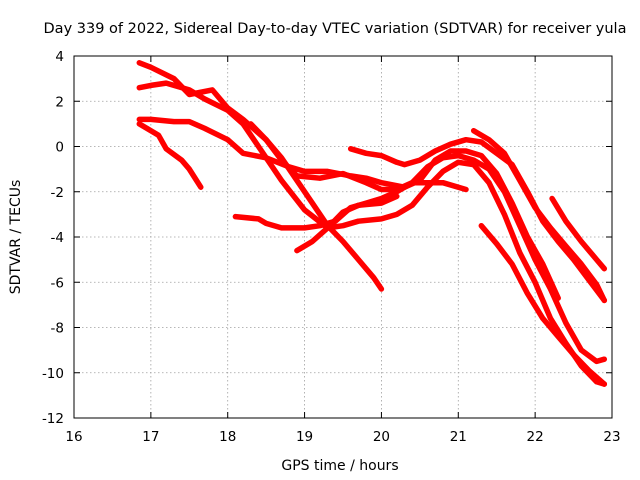 The height and width of the screenshot is (480, 640). What do you see at coordinates (458, 437) in the screenshot?
I see `x-tick-label: 21` at bounding box center [458, 437].